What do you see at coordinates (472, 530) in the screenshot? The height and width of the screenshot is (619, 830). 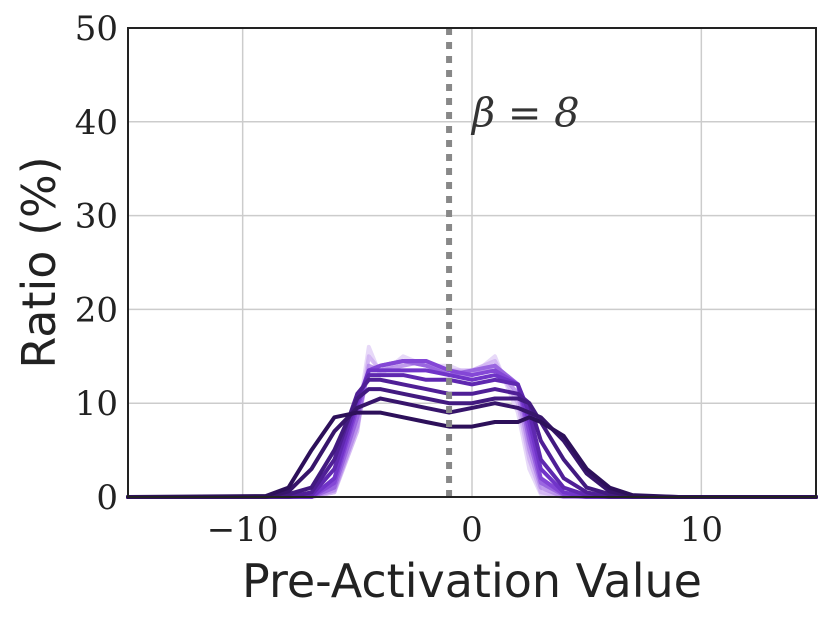 I see `x-tick-label: 0` at bounding box center [472, 530].